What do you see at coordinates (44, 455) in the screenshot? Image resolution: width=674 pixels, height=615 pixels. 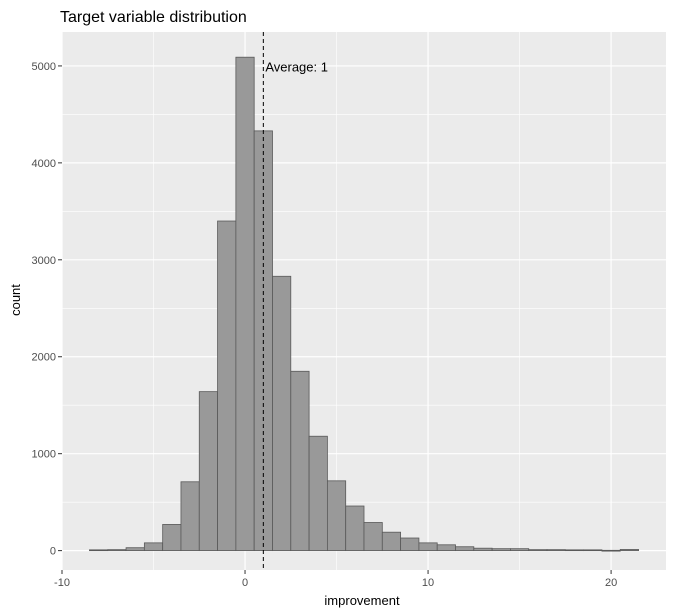 I see `y-tick-label: 1000` at bounding box center [44, 455].